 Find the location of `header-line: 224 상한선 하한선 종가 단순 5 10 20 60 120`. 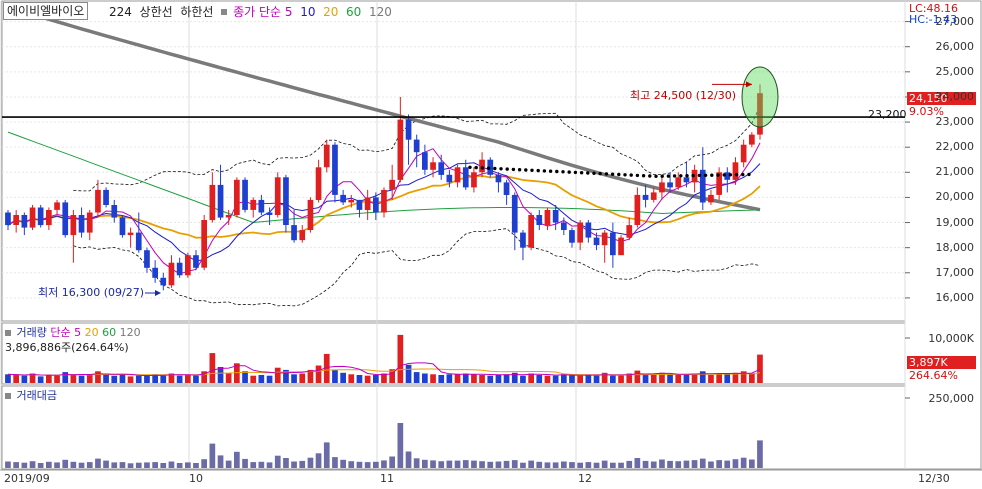

header-line: 224 상한선 하한선 종가 단순 5 10 20 60 120 is located at coordinates (250, 11).